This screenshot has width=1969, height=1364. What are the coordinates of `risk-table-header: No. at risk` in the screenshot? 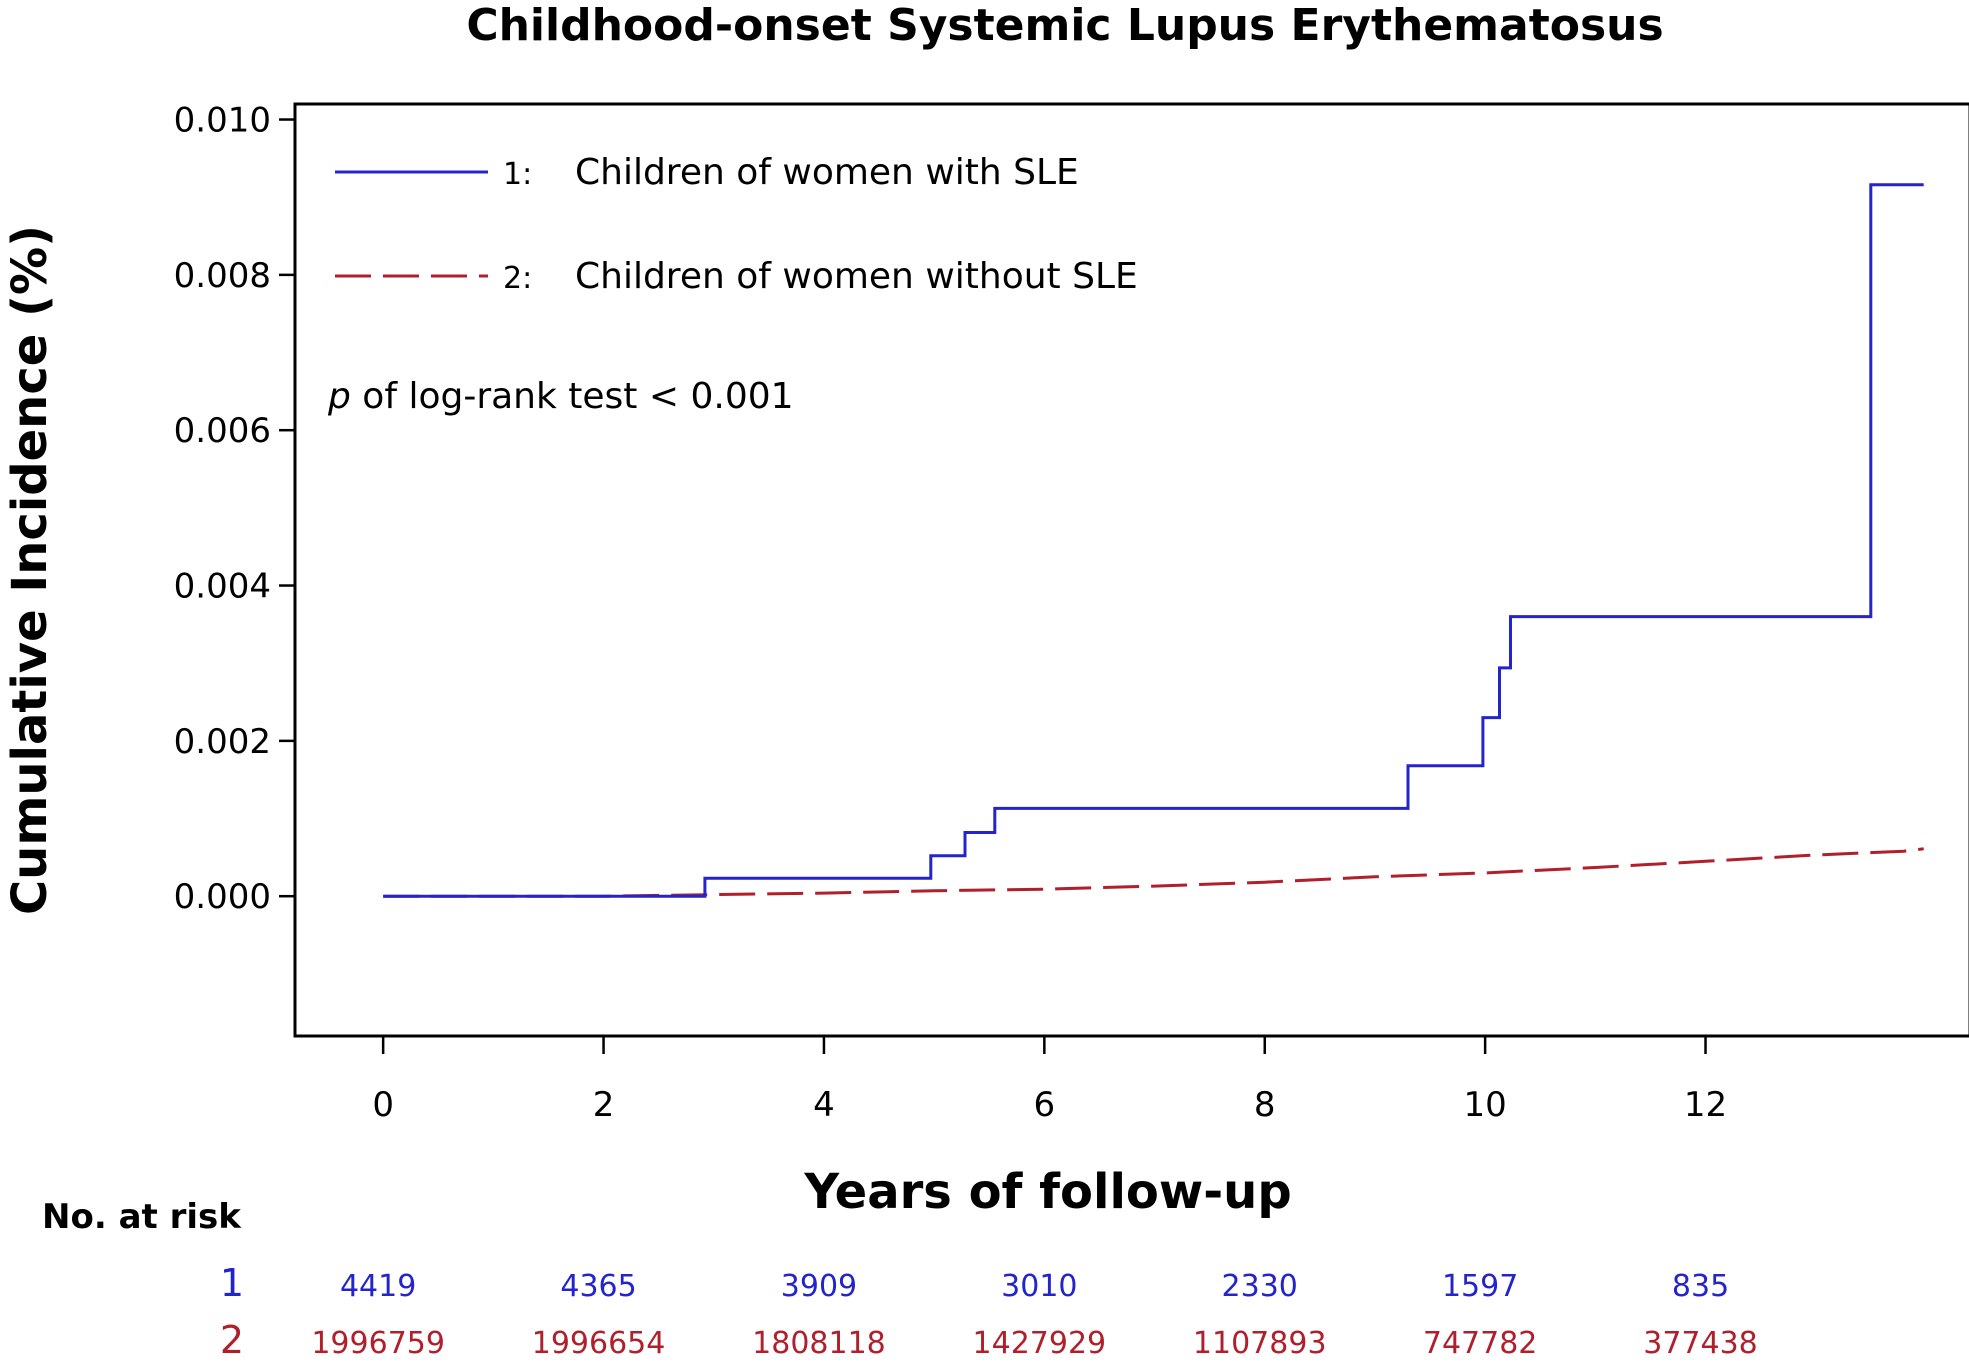 It's located at (142, 1217).